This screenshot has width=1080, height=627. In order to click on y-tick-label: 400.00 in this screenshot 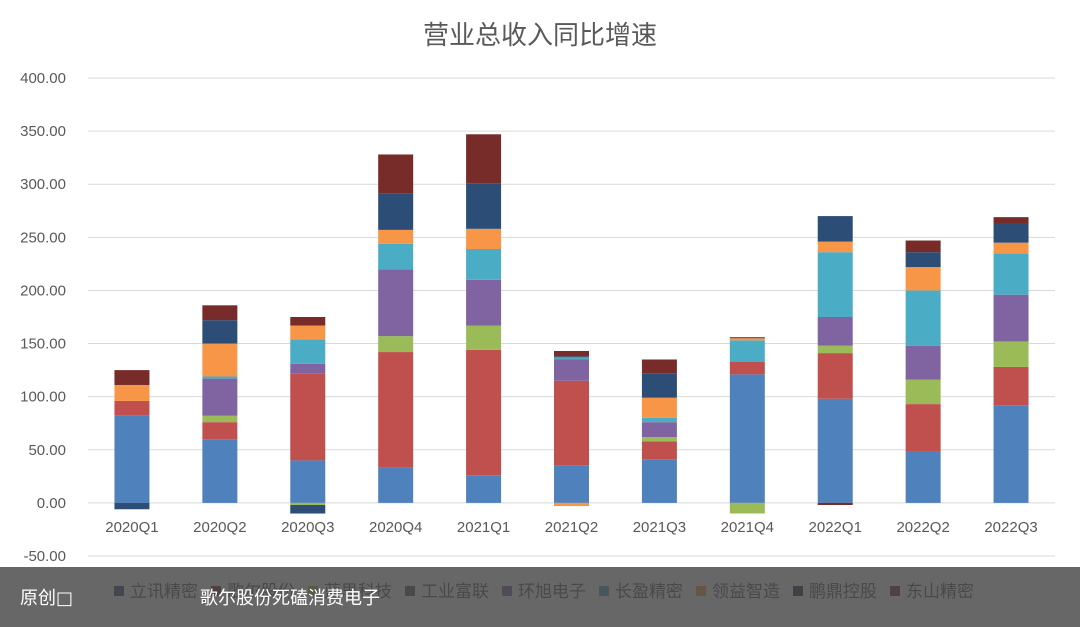, I will do `click(43, 78)`.